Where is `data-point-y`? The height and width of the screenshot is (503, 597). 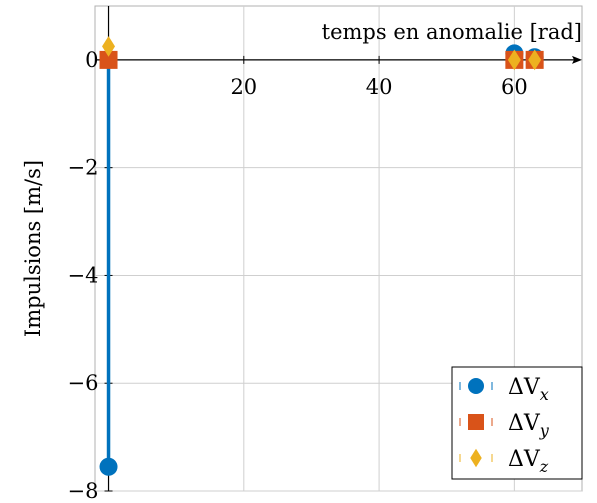
data-point-y is located at coordinates (108, 59).